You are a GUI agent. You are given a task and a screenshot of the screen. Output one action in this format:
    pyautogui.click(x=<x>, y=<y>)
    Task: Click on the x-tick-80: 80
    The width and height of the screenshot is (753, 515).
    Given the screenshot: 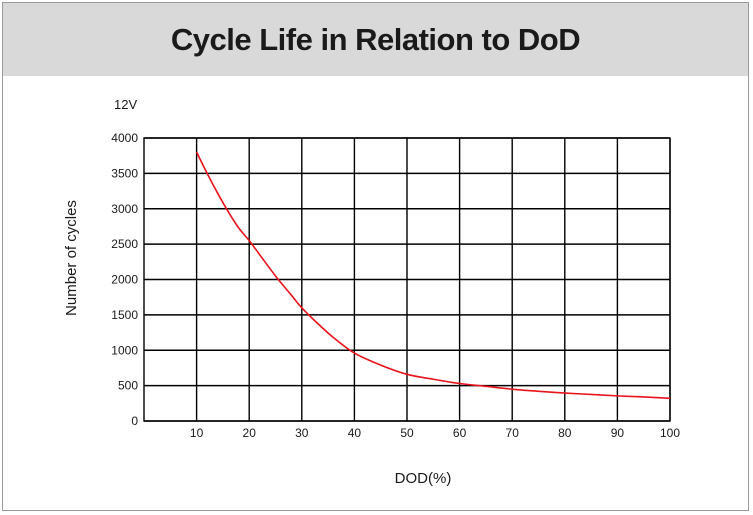 What is the action you would take?
    pyautogui.click(x=565, y=433)
    